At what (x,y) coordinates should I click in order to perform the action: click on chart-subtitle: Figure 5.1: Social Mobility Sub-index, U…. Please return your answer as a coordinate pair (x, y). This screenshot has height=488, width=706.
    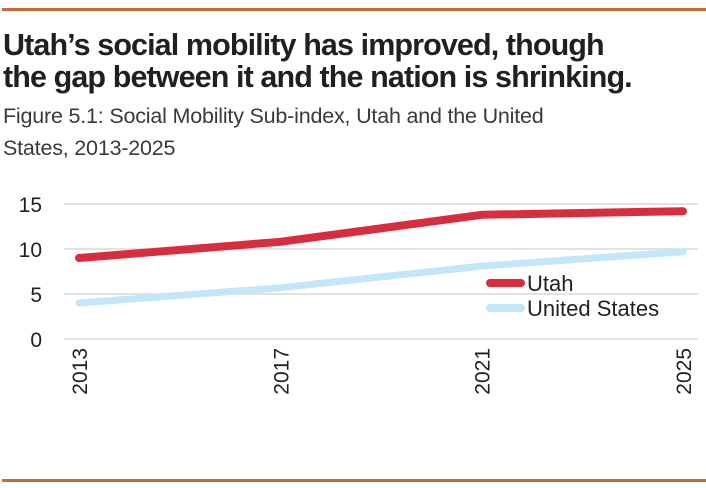
    Looking at the image, I should click on (333, 132).